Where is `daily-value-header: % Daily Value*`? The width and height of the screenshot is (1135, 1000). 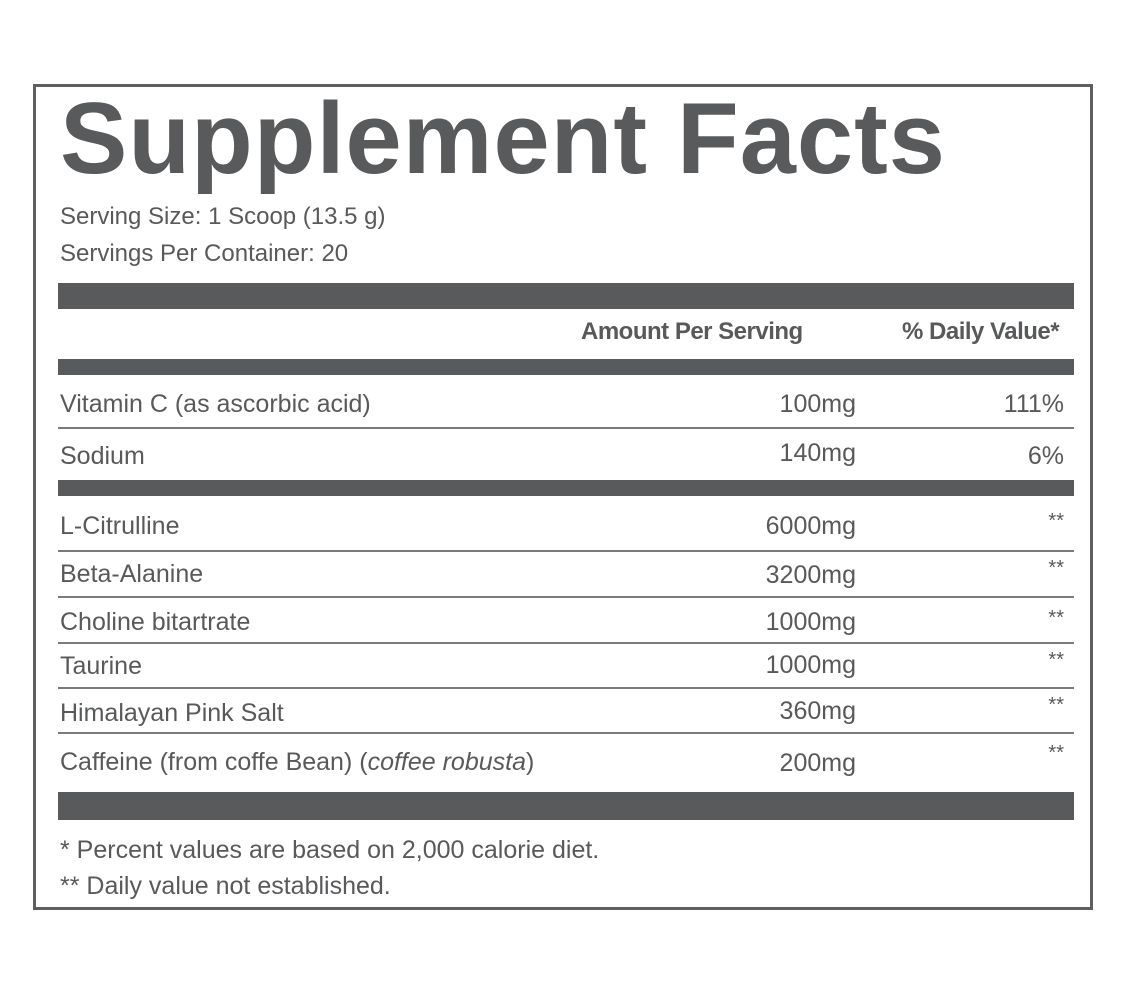
daily-value-header: % Daily Value* is located at coordinates (981, 331).